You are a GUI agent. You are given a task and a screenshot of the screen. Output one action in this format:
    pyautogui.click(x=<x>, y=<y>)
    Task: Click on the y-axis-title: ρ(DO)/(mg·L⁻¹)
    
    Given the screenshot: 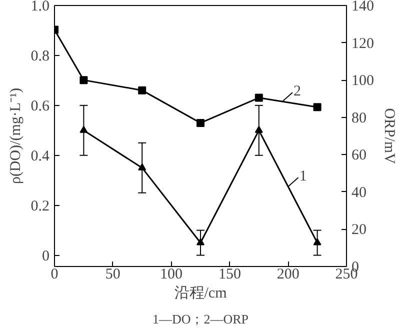 What is the action you would take?
    pyautogui.click(x=16, y=136)
    